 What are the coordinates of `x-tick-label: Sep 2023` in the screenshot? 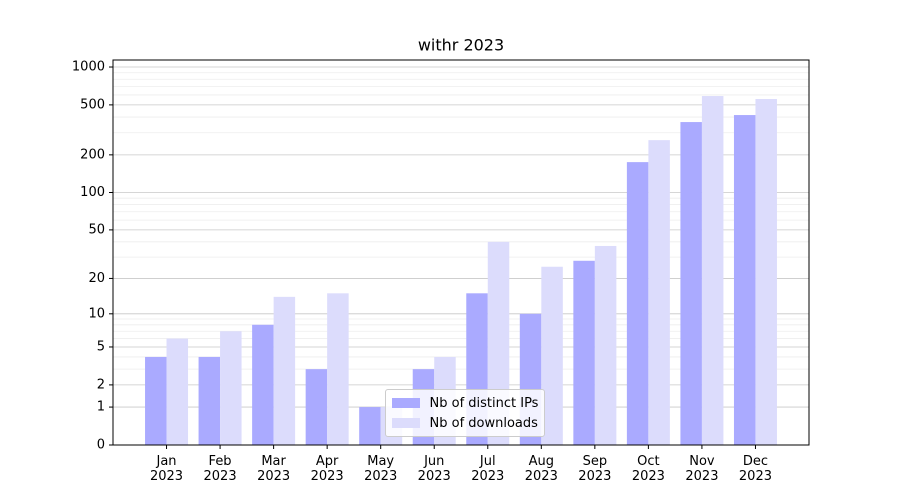 It's located at (595, 469).